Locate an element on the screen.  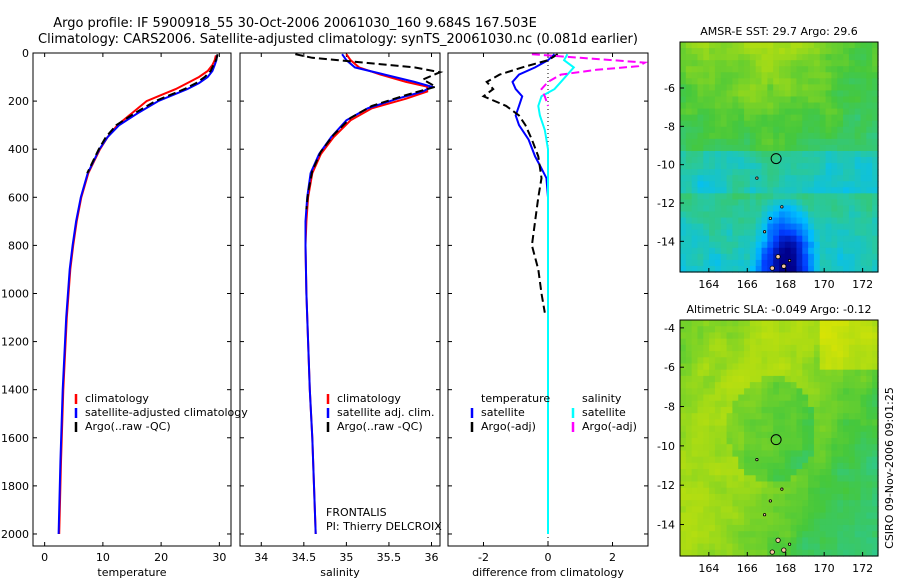
y-tick-label: 1000 is located at coordinates (15, 293).